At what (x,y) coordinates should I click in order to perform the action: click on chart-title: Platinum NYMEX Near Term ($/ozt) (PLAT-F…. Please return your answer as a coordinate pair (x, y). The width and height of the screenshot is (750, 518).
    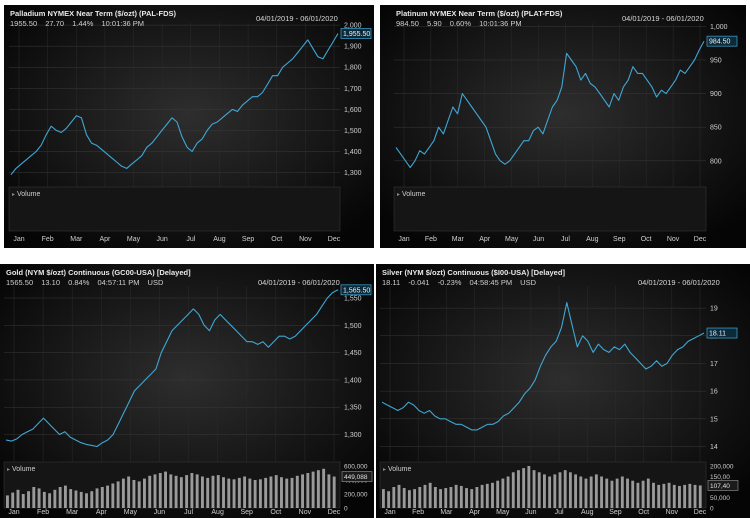
    Looking at the image, I should click on (479, 13).